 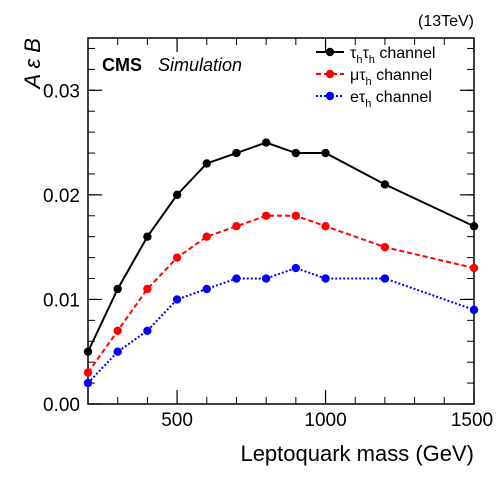 I want to click on simulation-label: Simulation, so click(x=200, y=65).